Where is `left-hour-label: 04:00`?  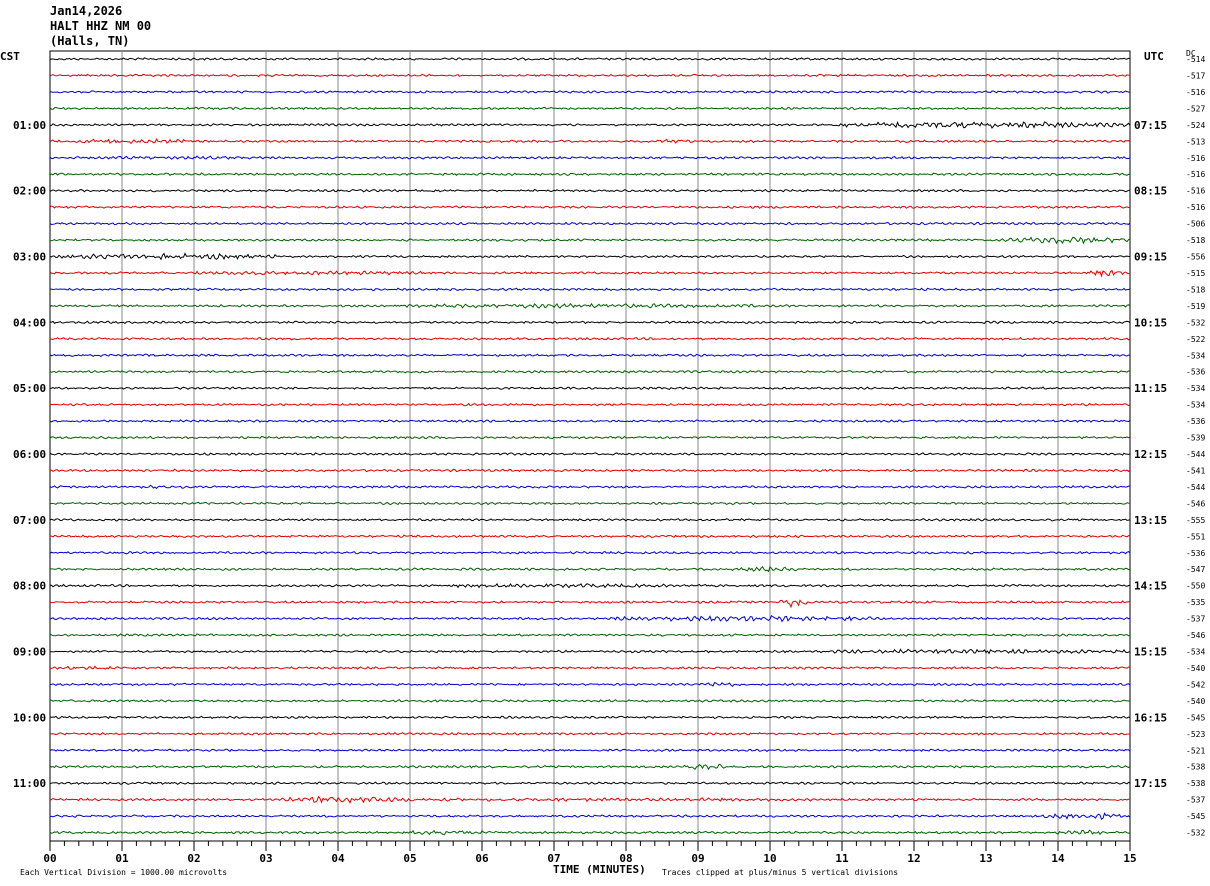
left-hour-label: 04:00 is located at coordinates (29, 322).